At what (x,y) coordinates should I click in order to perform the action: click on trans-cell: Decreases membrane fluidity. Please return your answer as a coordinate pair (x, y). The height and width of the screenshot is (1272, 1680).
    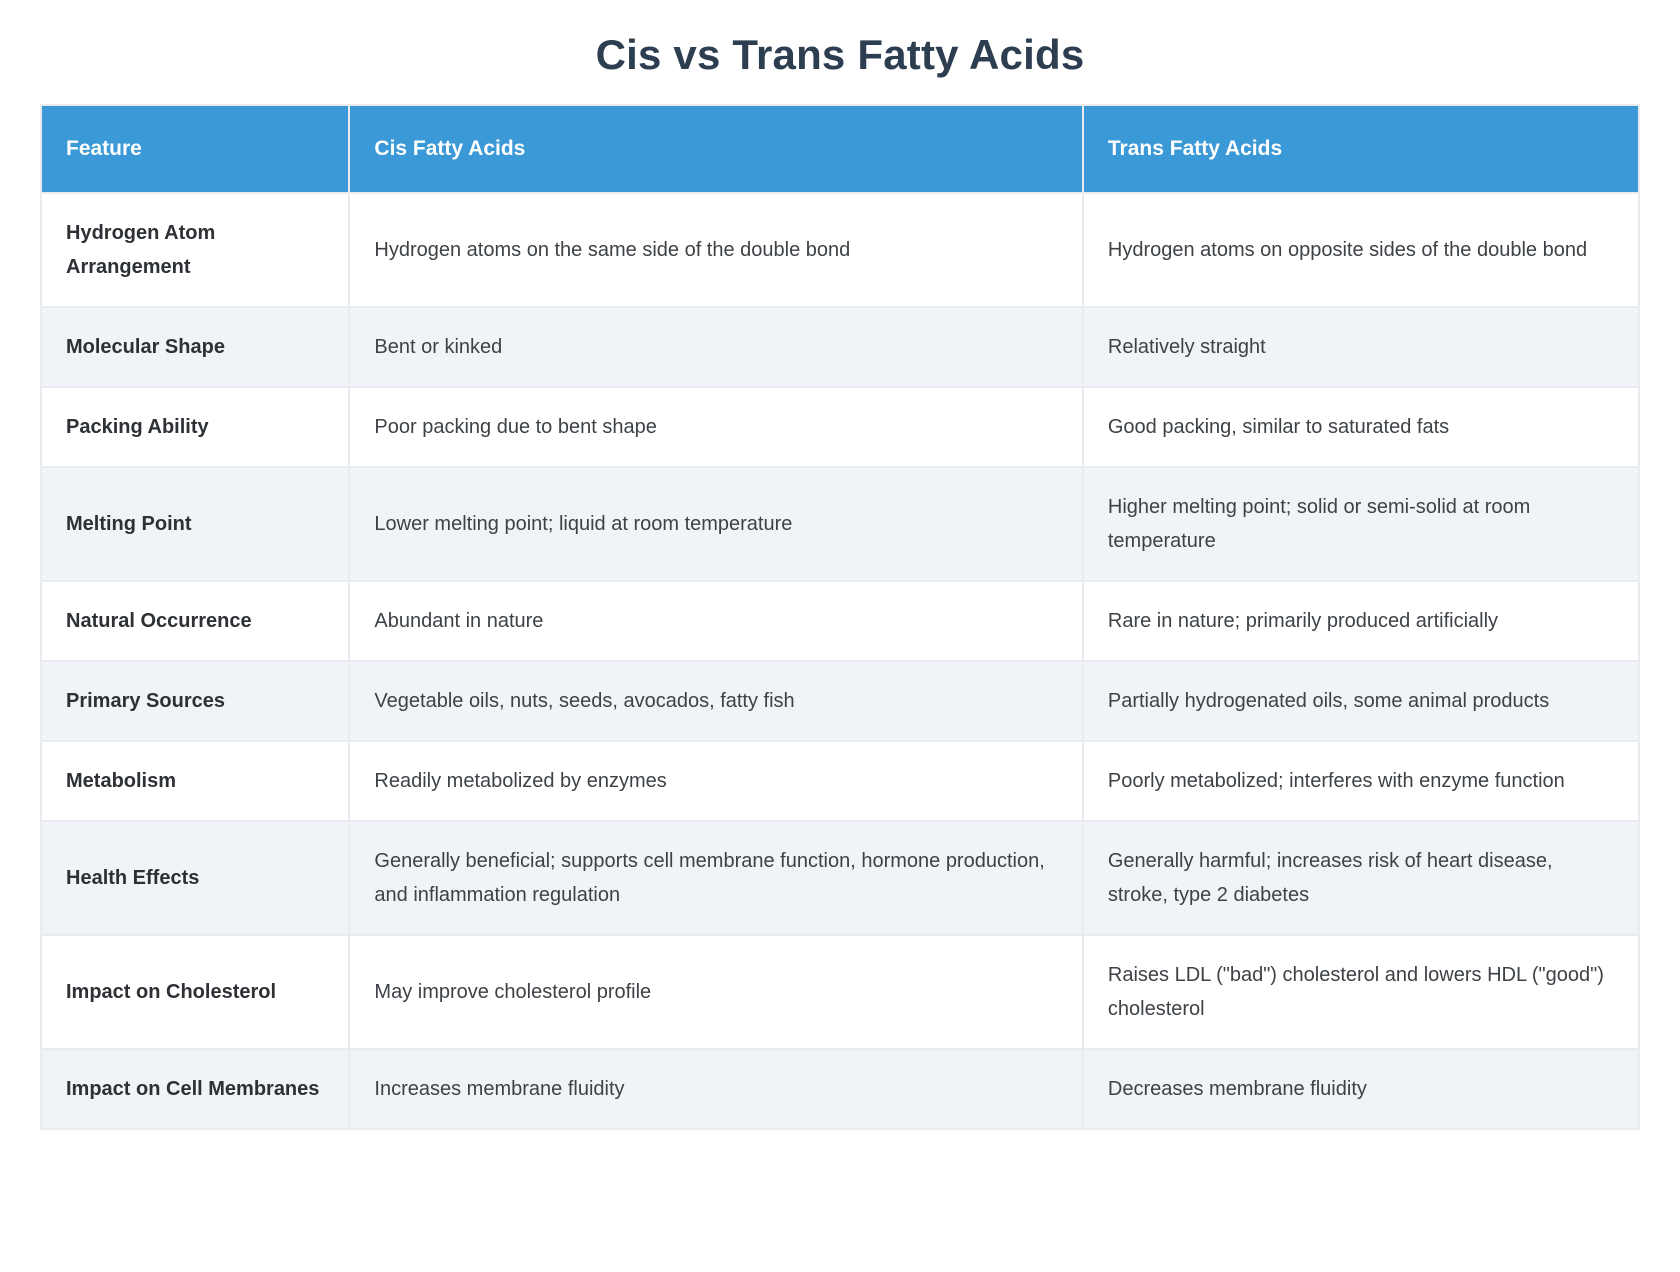
    Looking at the image, I should click on (1361, 1088).